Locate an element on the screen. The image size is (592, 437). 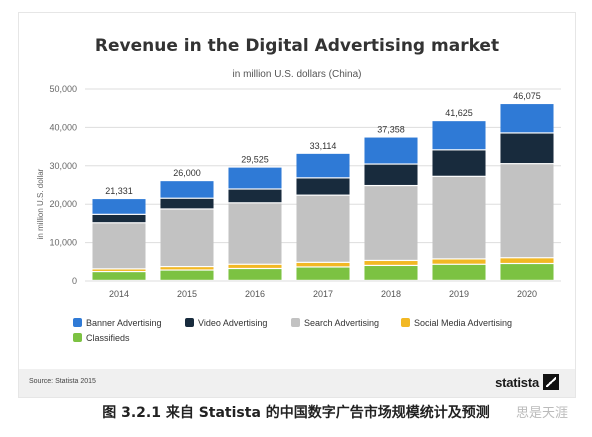
statista-logo-icon is located at coordinates (551, 382).